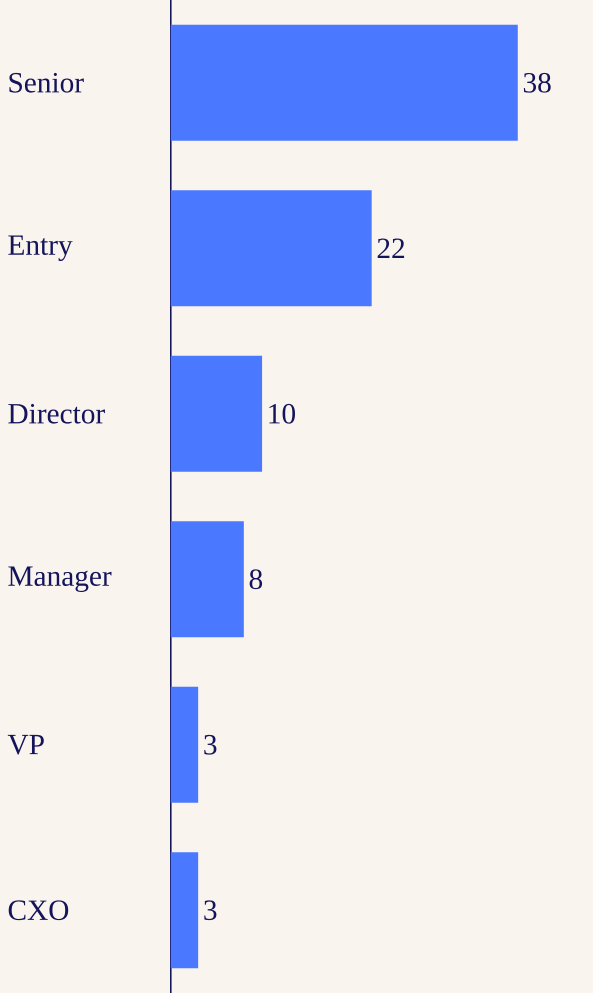 This screenshot has height=993, width=593. I want to click on y-tick-label: Manager, so click(60, 579).